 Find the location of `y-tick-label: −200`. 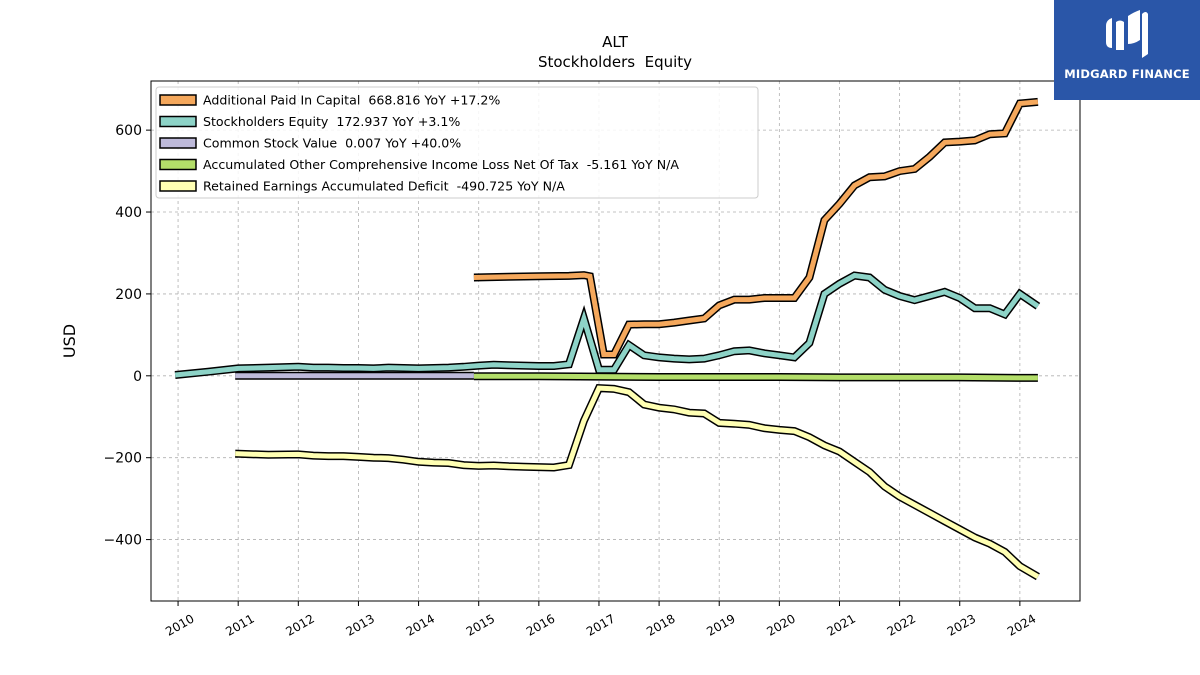

y-tick-label: −200 is located at coordinates (123, 459).